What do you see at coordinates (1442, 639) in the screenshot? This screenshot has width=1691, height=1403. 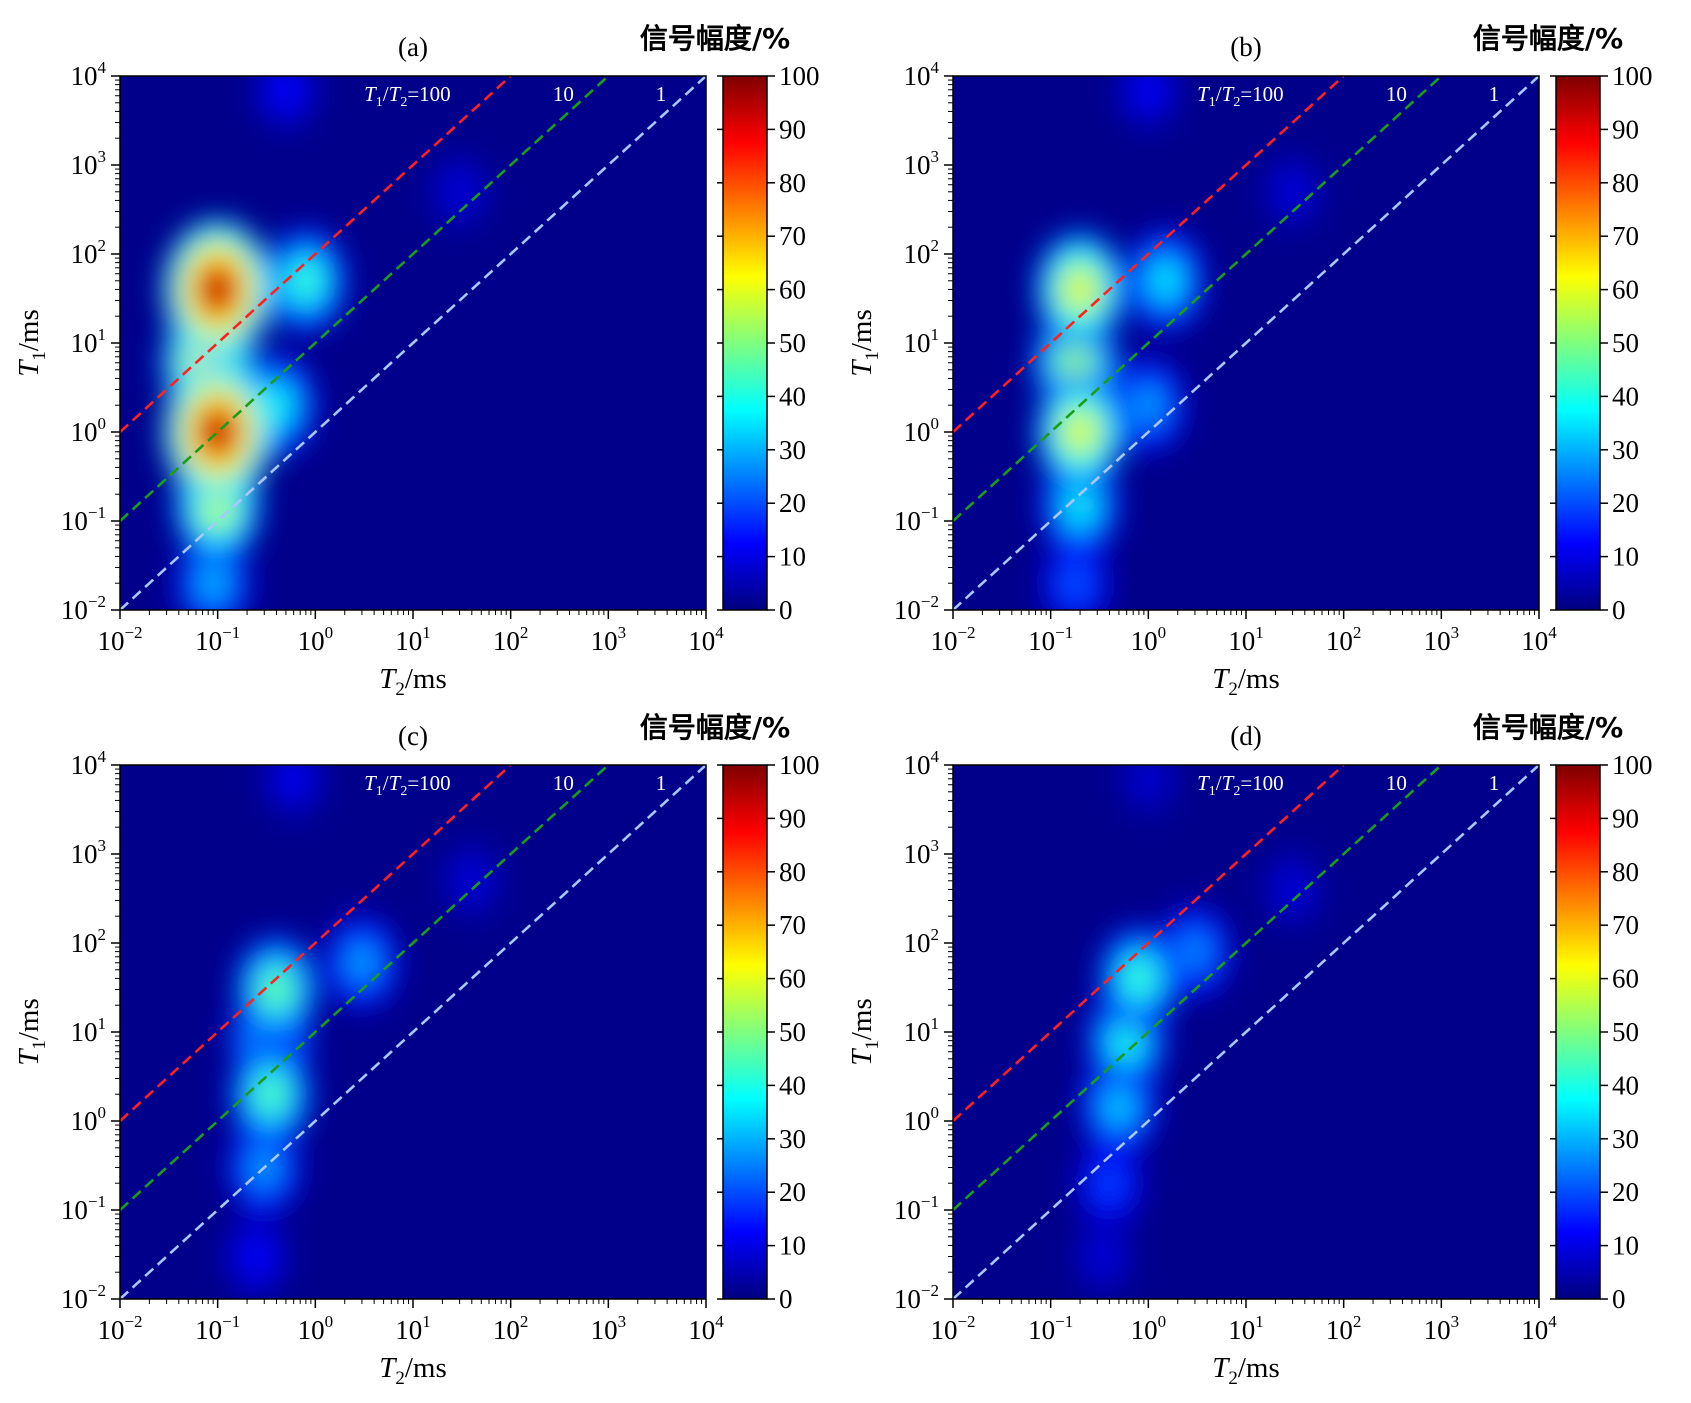 I see `x-tick-label: 10³` at bounding box center [1442, 639].